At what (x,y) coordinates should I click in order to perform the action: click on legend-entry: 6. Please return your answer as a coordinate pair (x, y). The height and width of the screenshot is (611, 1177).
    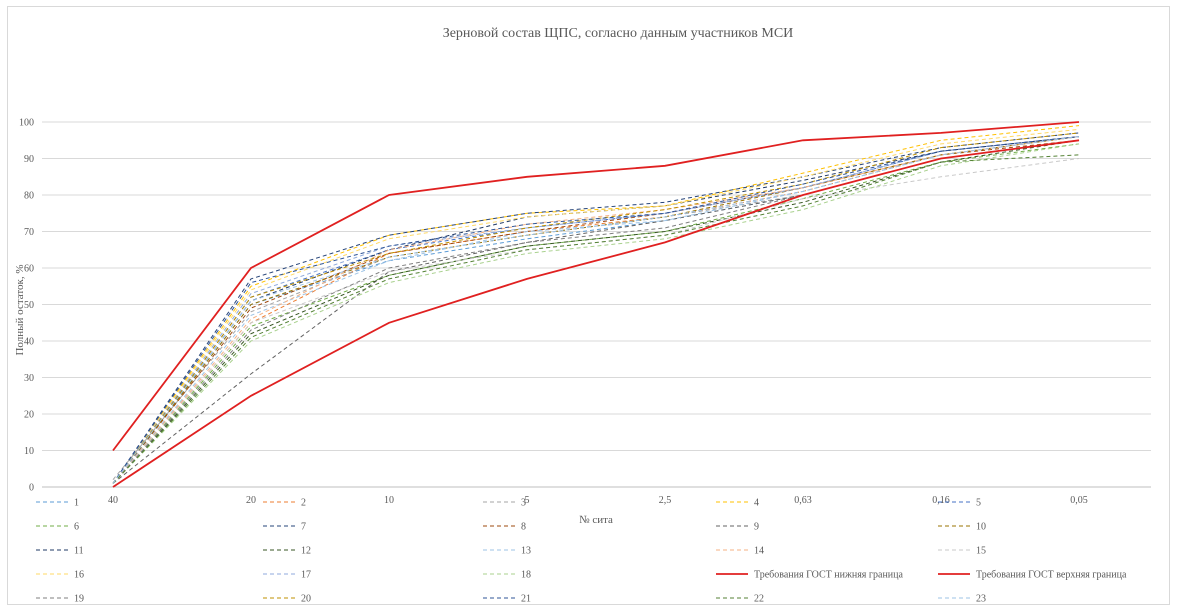
    Looking at the image, I should click on (76, 527).